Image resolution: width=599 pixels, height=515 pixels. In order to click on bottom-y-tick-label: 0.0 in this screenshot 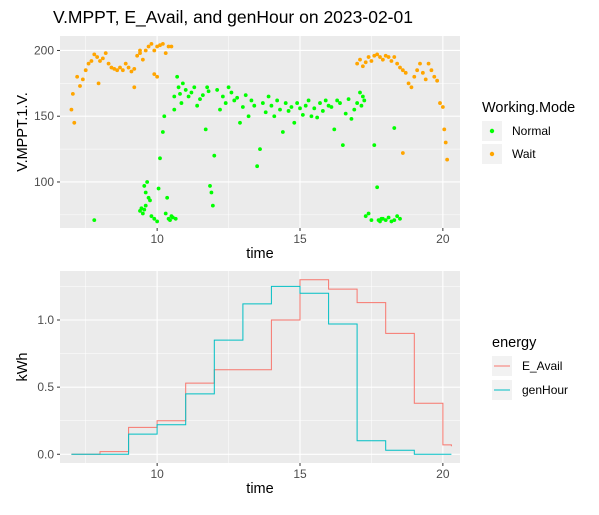, I will do `click(45, 454)`.